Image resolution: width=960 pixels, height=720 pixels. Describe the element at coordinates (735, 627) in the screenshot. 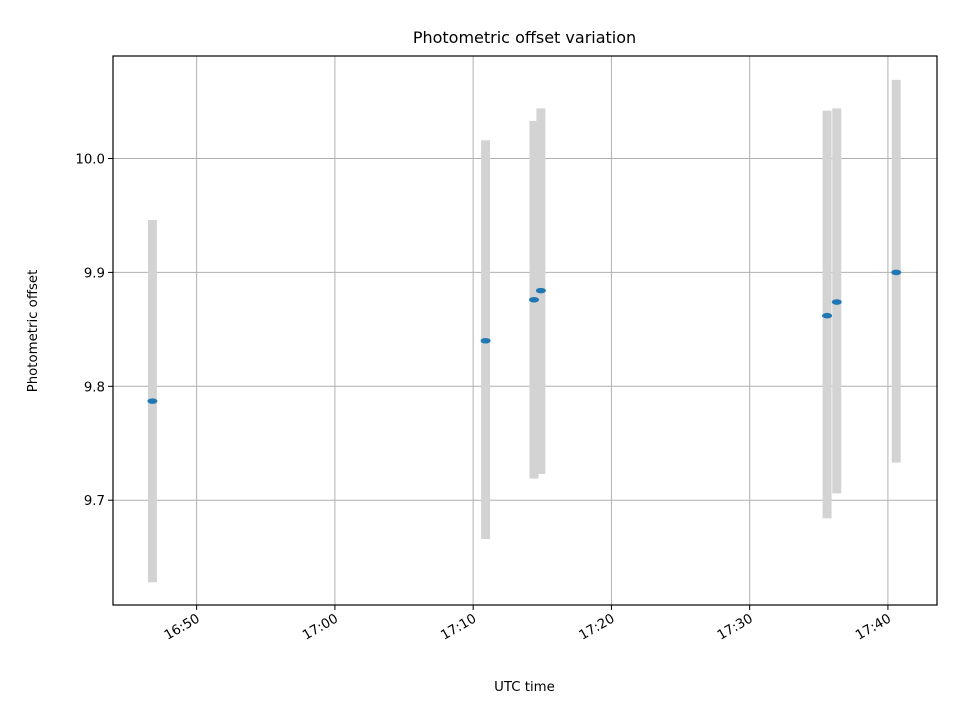

I see `x-tick-label: 17:30` at that location.